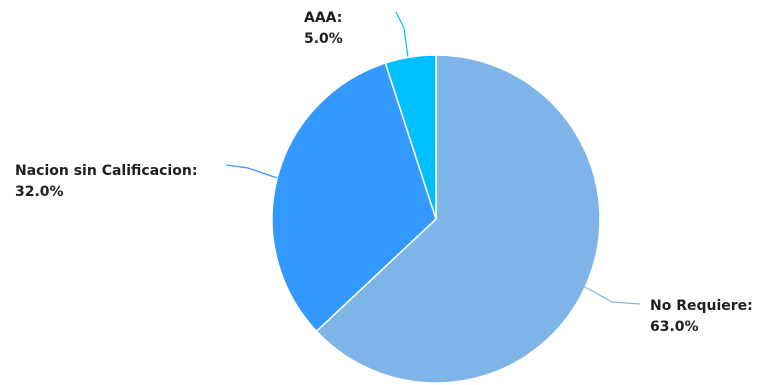 The width and height of the screenshot is (760, 385). What do you see at coordinates (609, 293) in the screenshot?
I see `connector-line-no-requiere` at bounding box center [609, 293].